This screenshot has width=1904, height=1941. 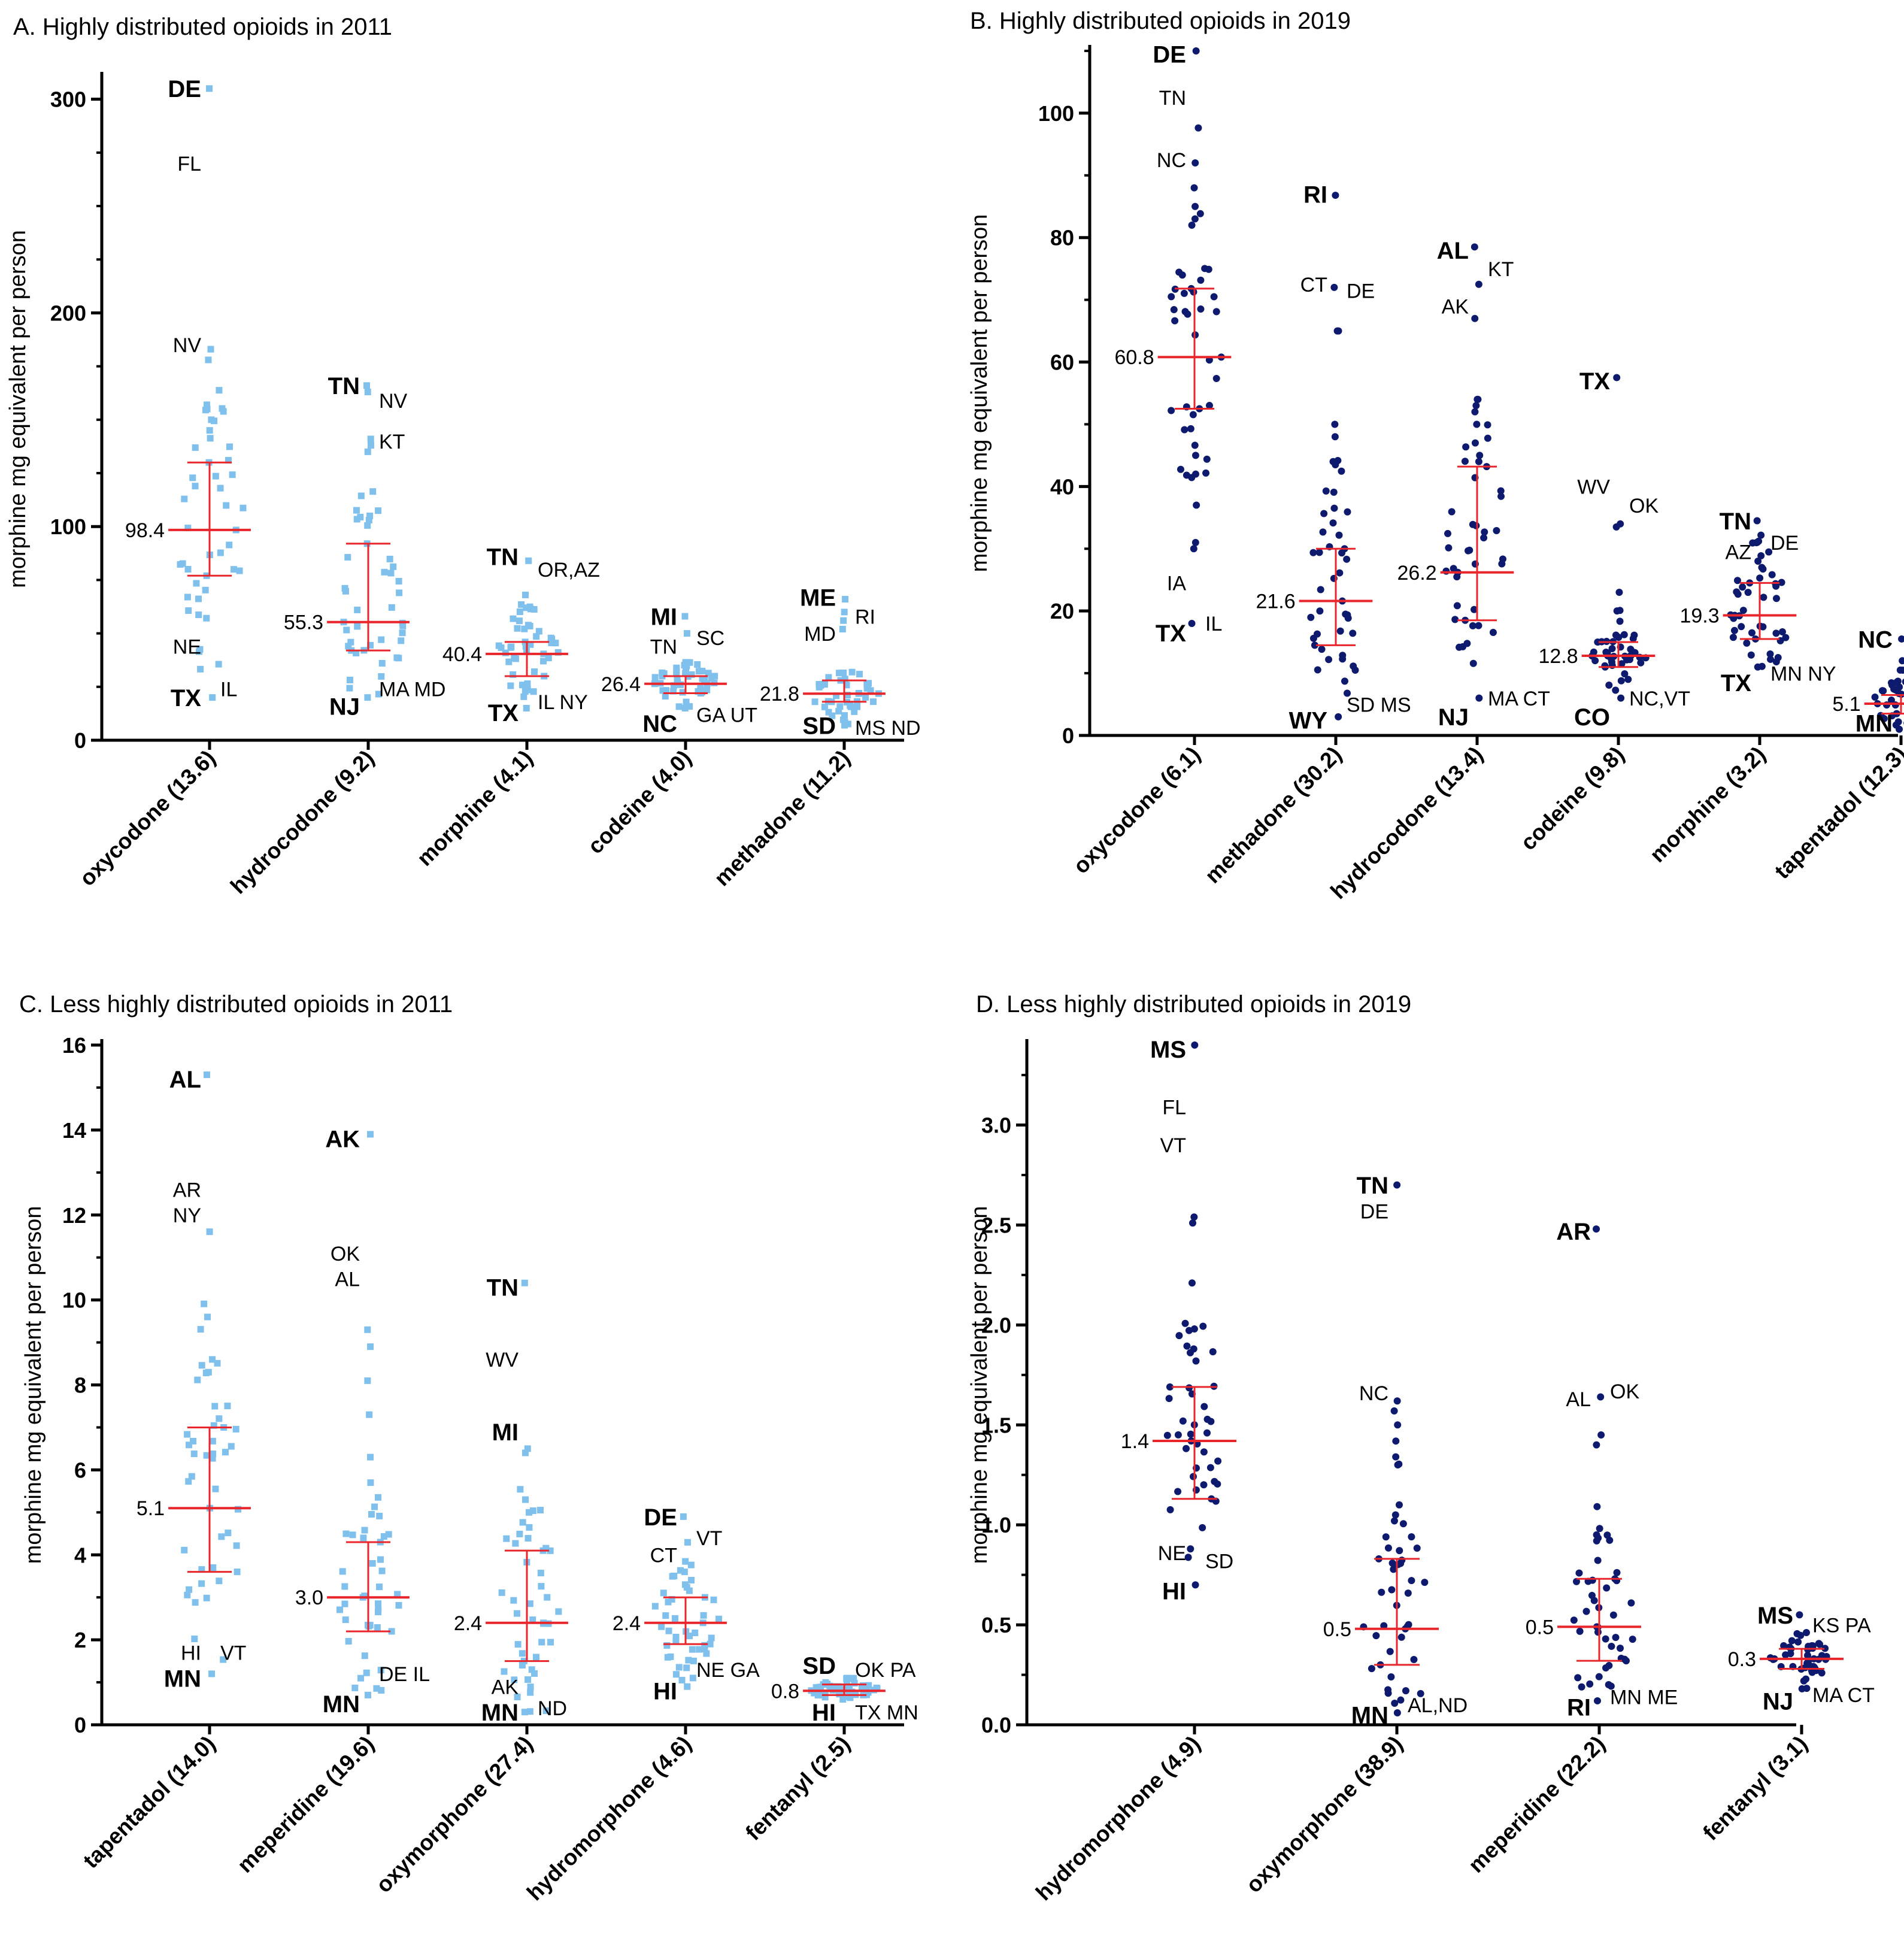 What do you see at coordinates (1374, 1394) in the screenshot?
I see `state-annotation: NC` at bounding box center [1374, 1394].